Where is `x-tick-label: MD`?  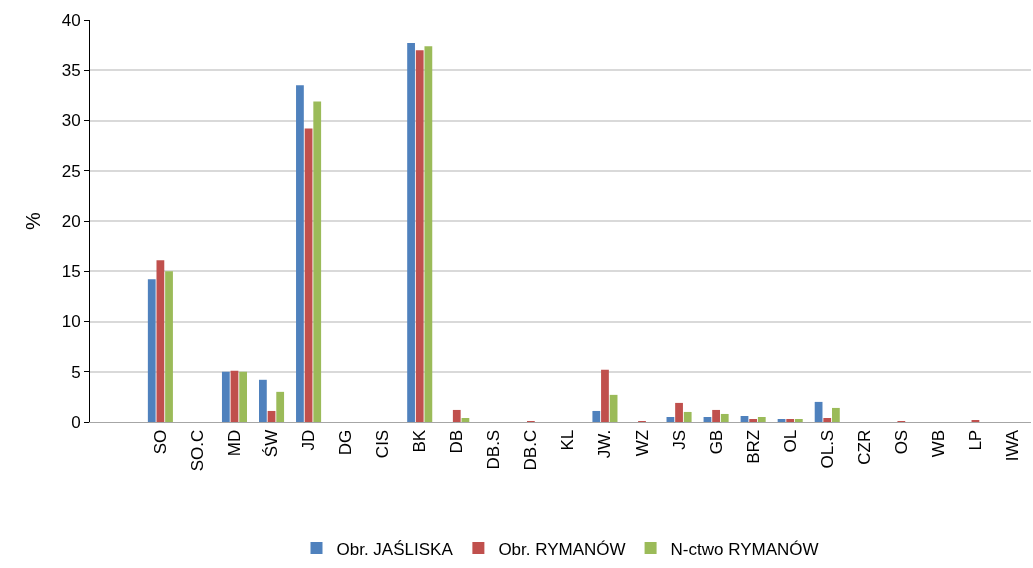 x-tick-label: MD is located at coordinates (234, 443).